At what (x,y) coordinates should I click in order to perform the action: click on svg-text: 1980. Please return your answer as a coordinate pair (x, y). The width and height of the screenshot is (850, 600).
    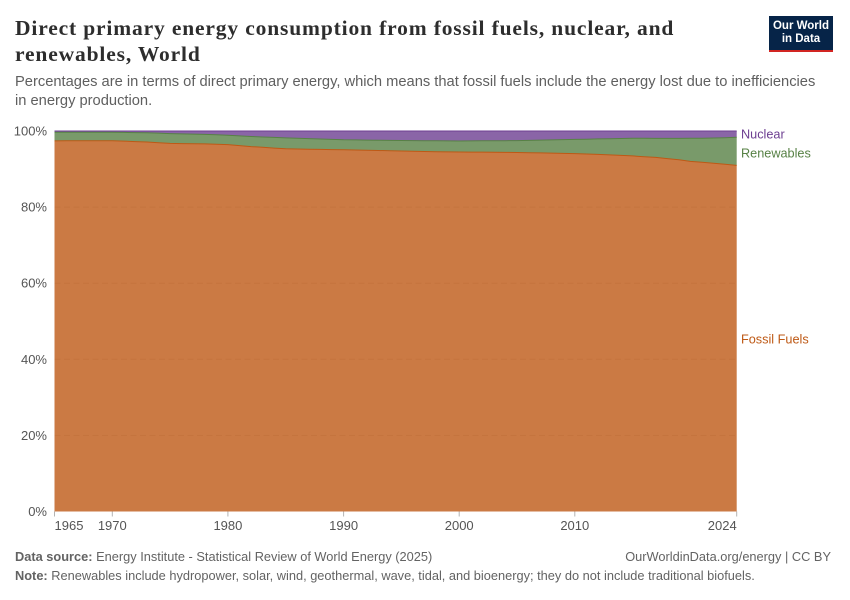
    Looking at the image, I should click on (227, 525).